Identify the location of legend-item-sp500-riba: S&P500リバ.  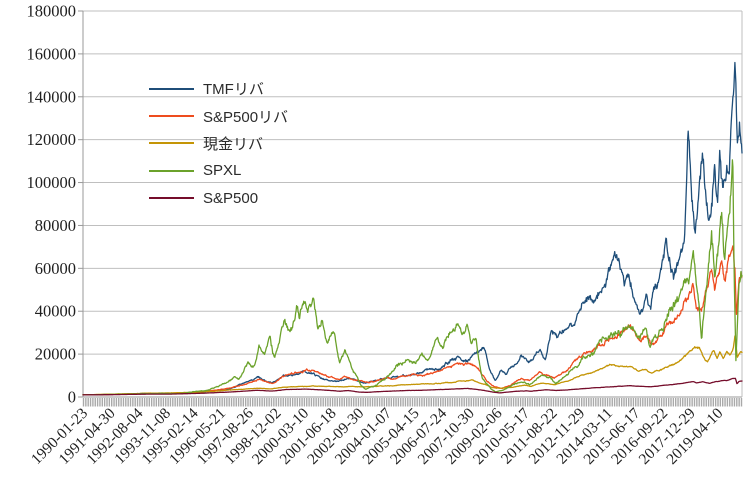
(218, 115).